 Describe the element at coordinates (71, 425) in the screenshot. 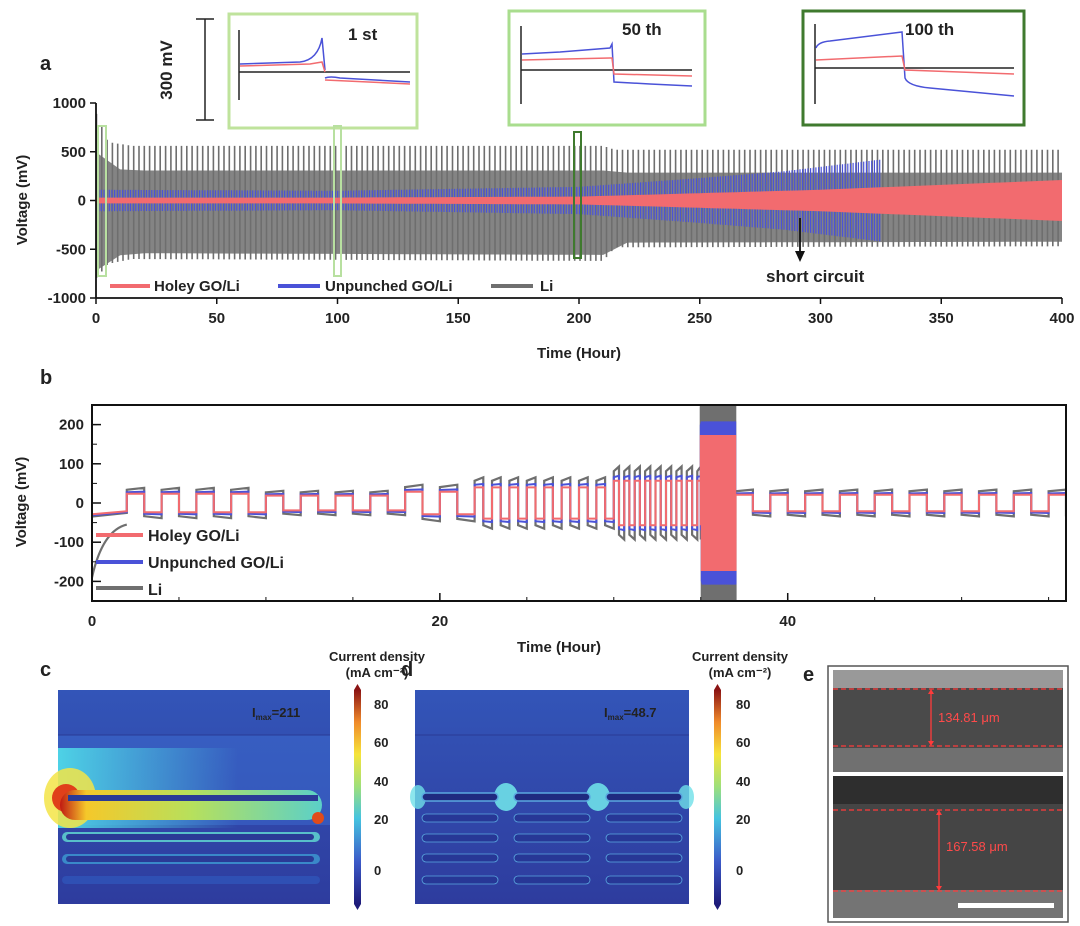

I see `chart-b-ytick-label: 200` at that location.